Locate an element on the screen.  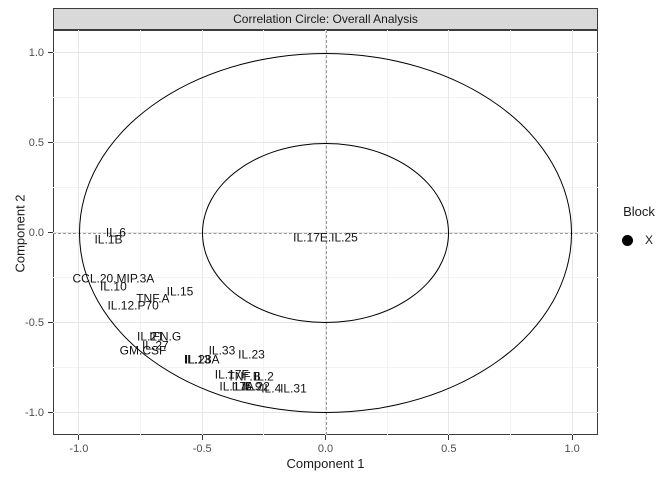
x-tick-label: -0.5 is located at coordinates (202, 449).